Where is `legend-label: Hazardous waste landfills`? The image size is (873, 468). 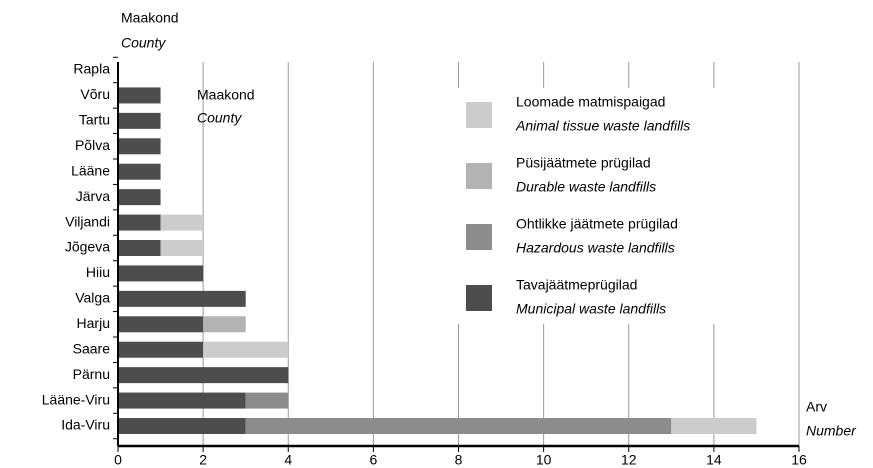 legend-label: Hazardous waste landfills is located at coordinates (595, 248).